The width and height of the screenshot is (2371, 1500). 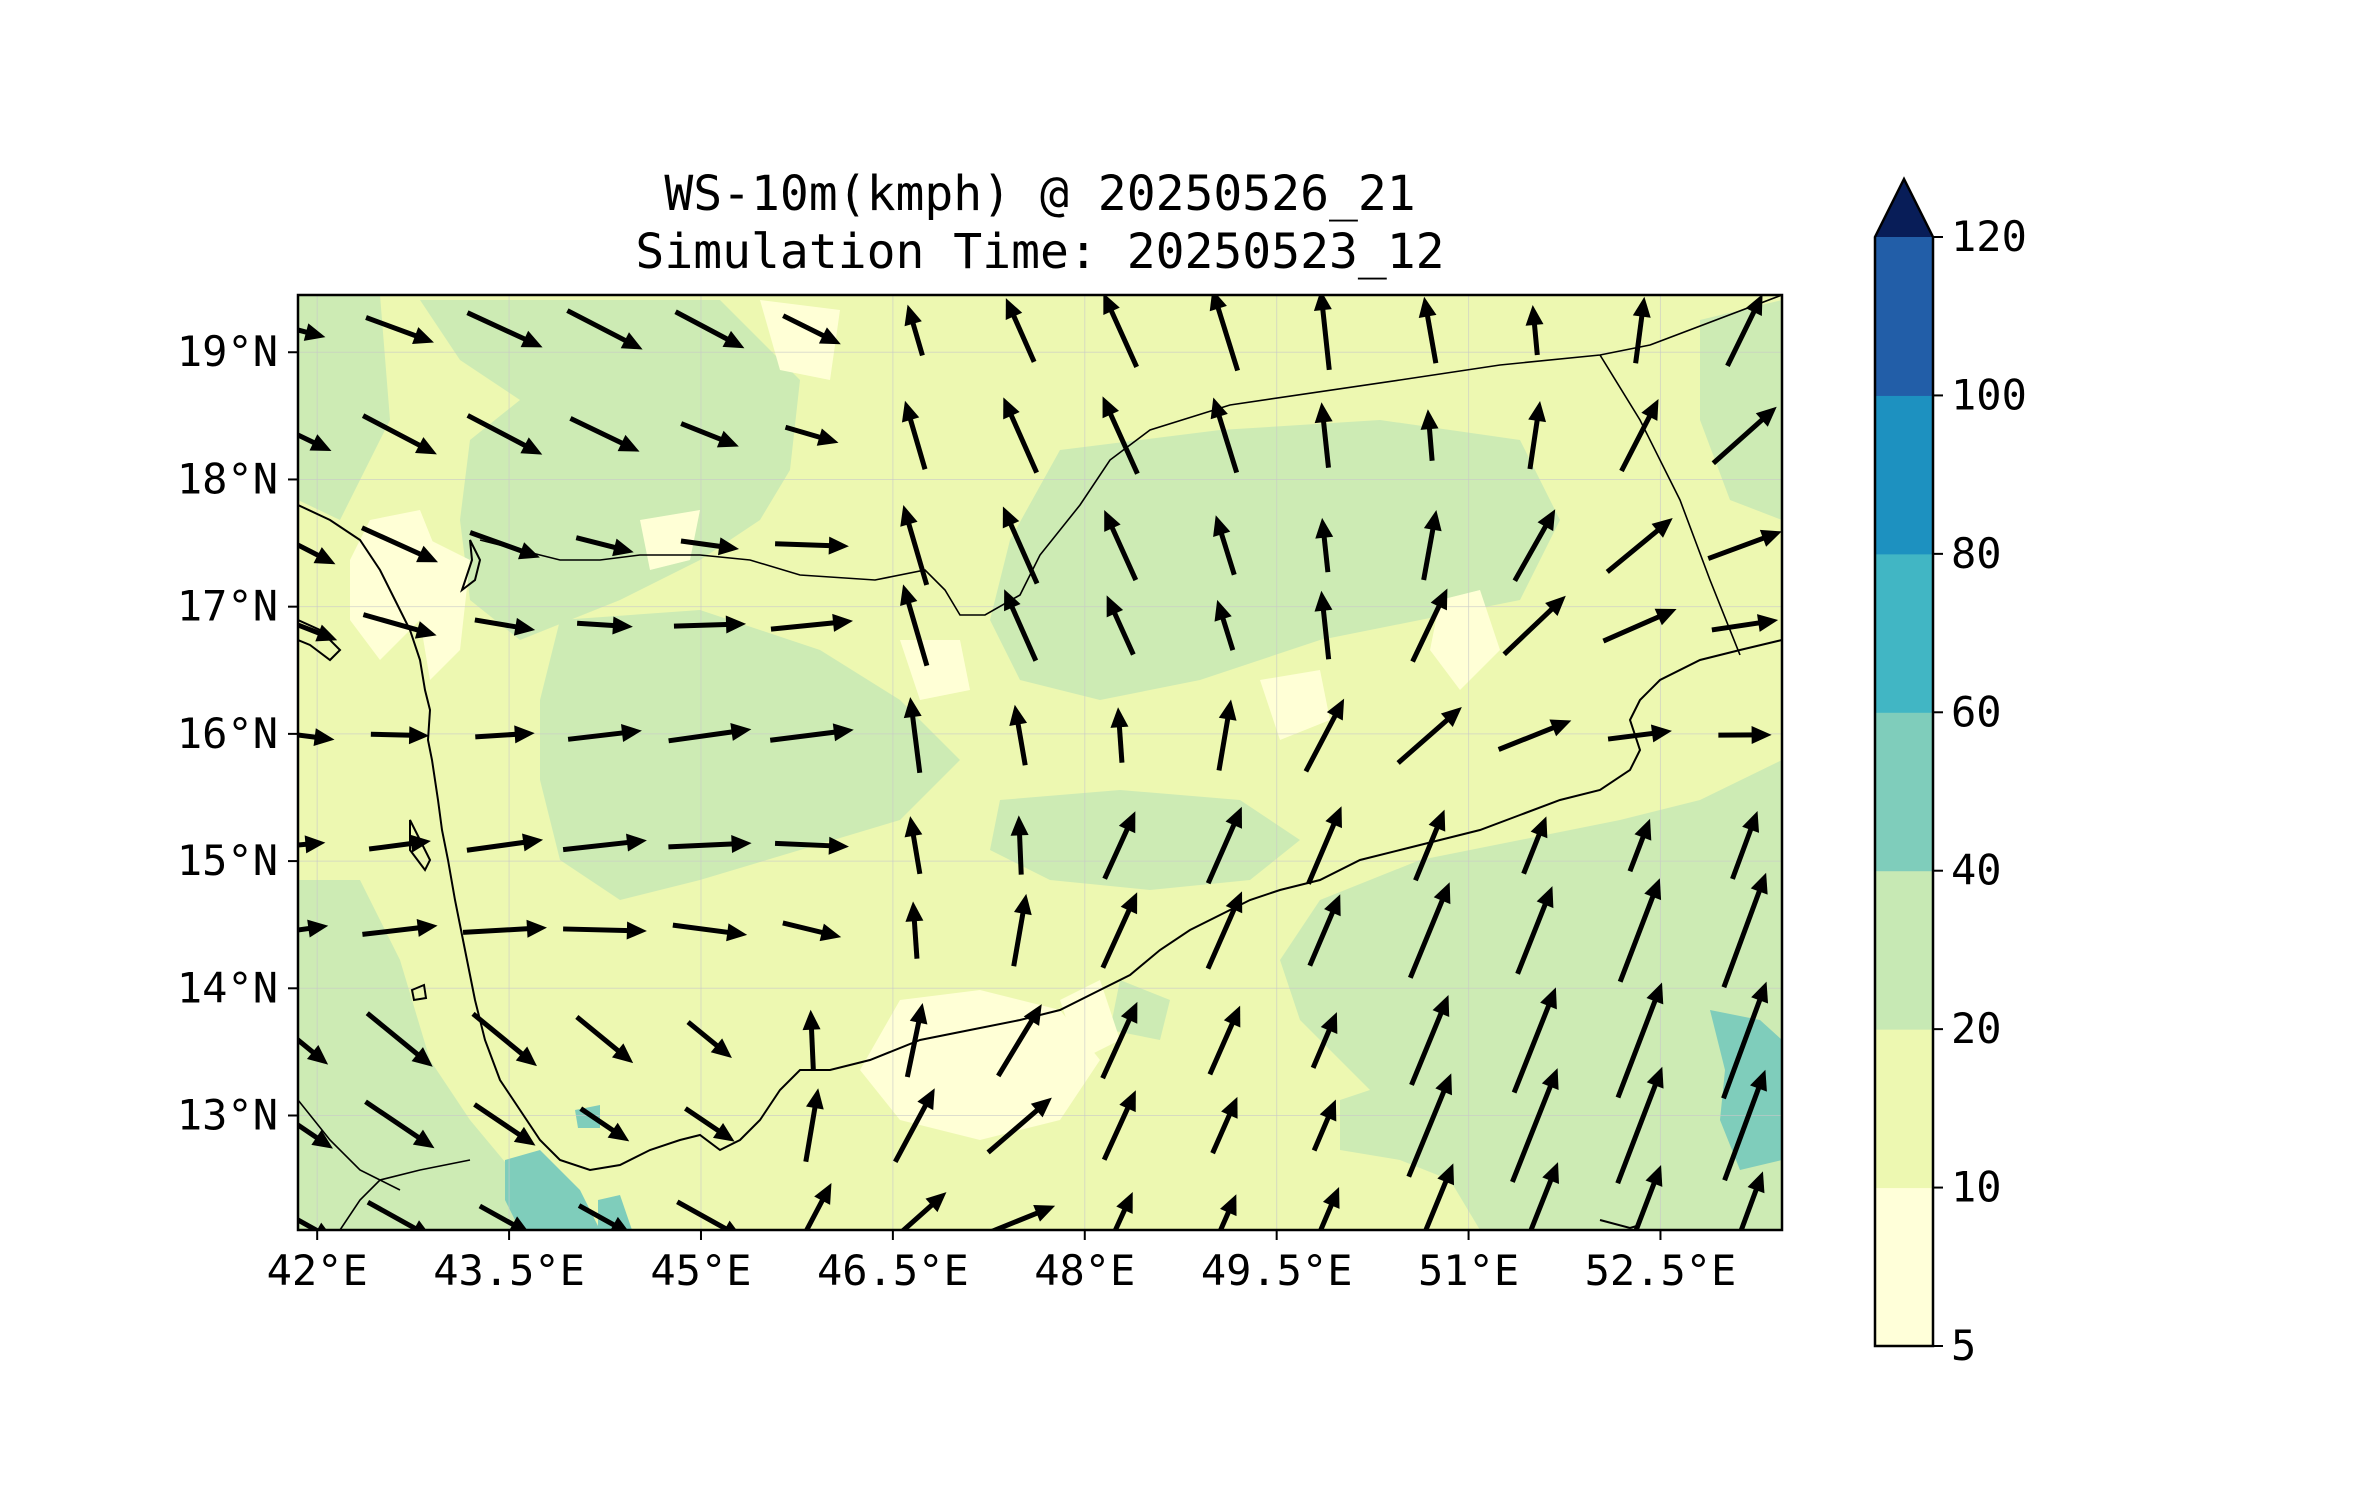 I want to click on lat-tick-label: 18°N, so click(x=227, y=478).